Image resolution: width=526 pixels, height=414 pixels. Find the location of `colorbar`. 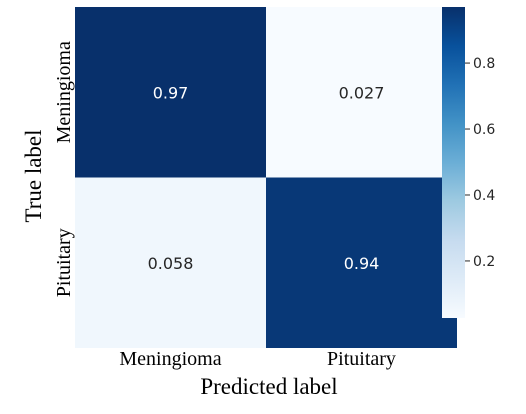

colorbar is located at coordinates (453, 162).